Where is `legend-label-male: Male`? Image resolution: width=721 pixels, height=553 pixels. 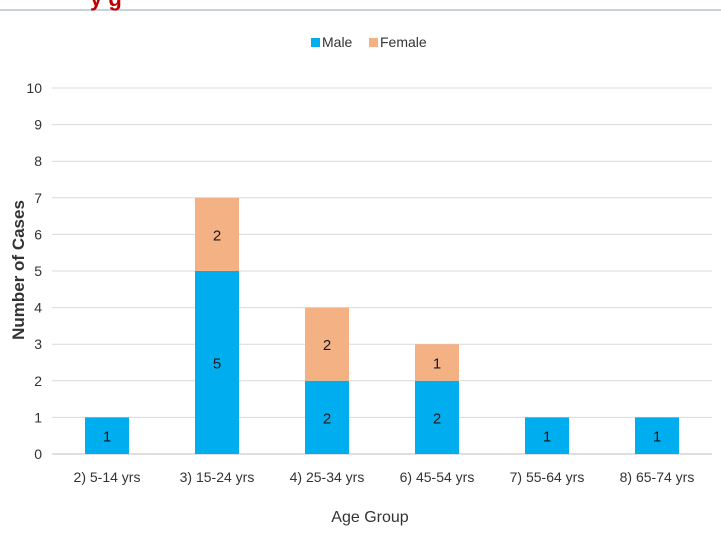
legend-label-male: Male is located at coordinates (337, 42).